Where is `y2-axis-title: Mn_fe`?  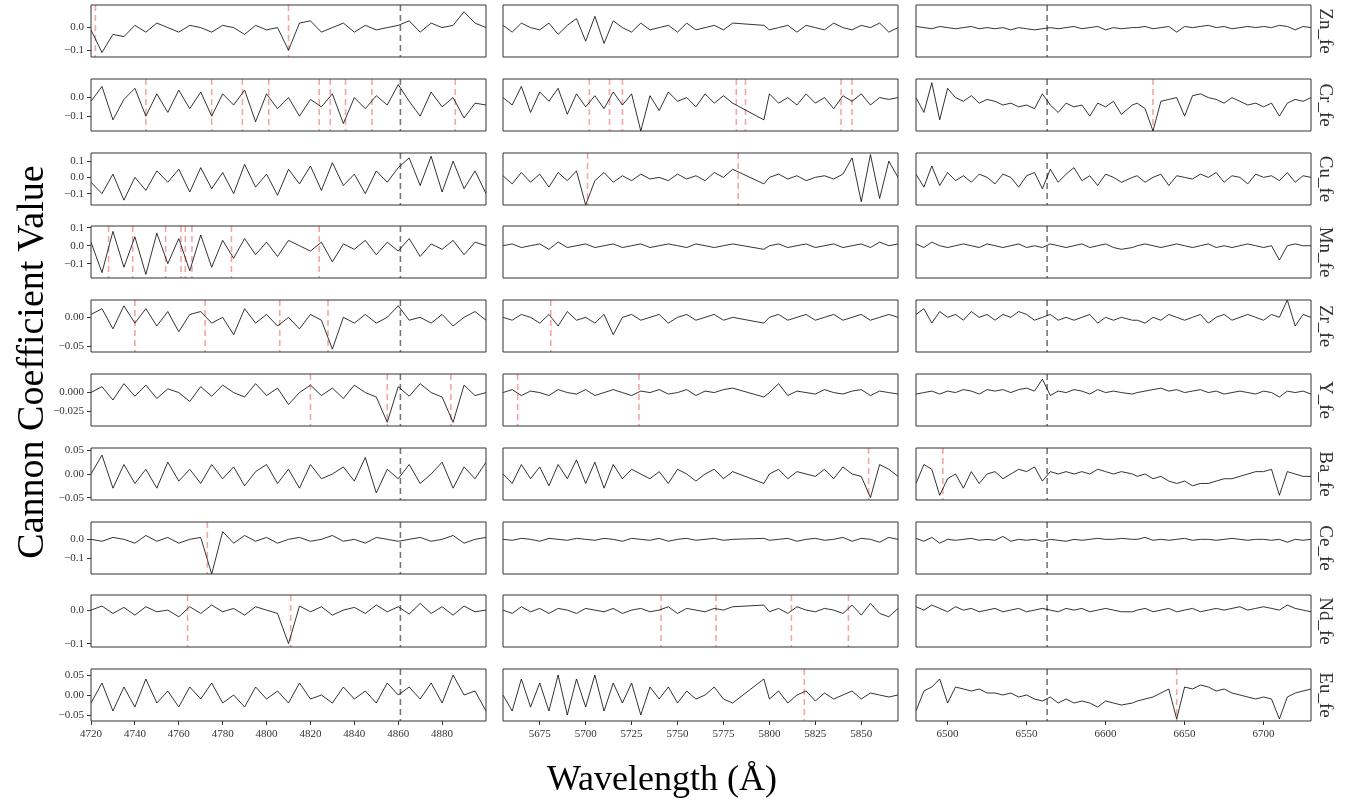
y2-axis-title: Mn_fe is located at coordinates (1326, 252).